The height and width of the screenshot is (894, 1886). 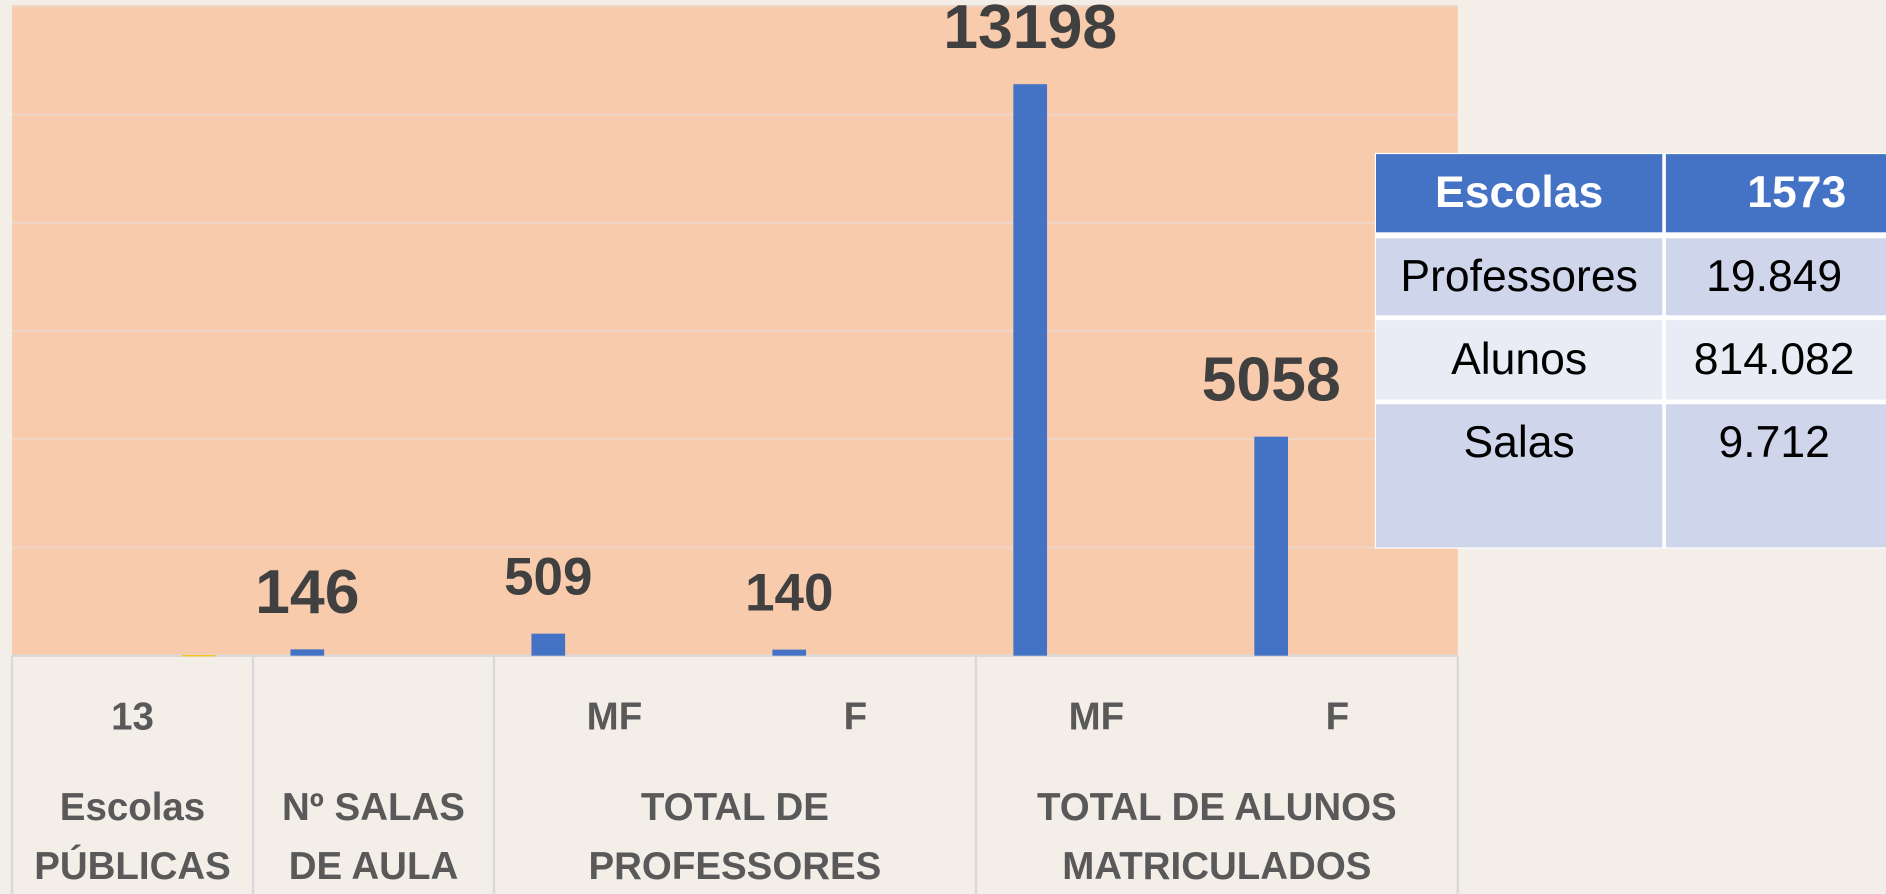 I want to click on table-cell: Alunos, so click(x=1519, y=359).